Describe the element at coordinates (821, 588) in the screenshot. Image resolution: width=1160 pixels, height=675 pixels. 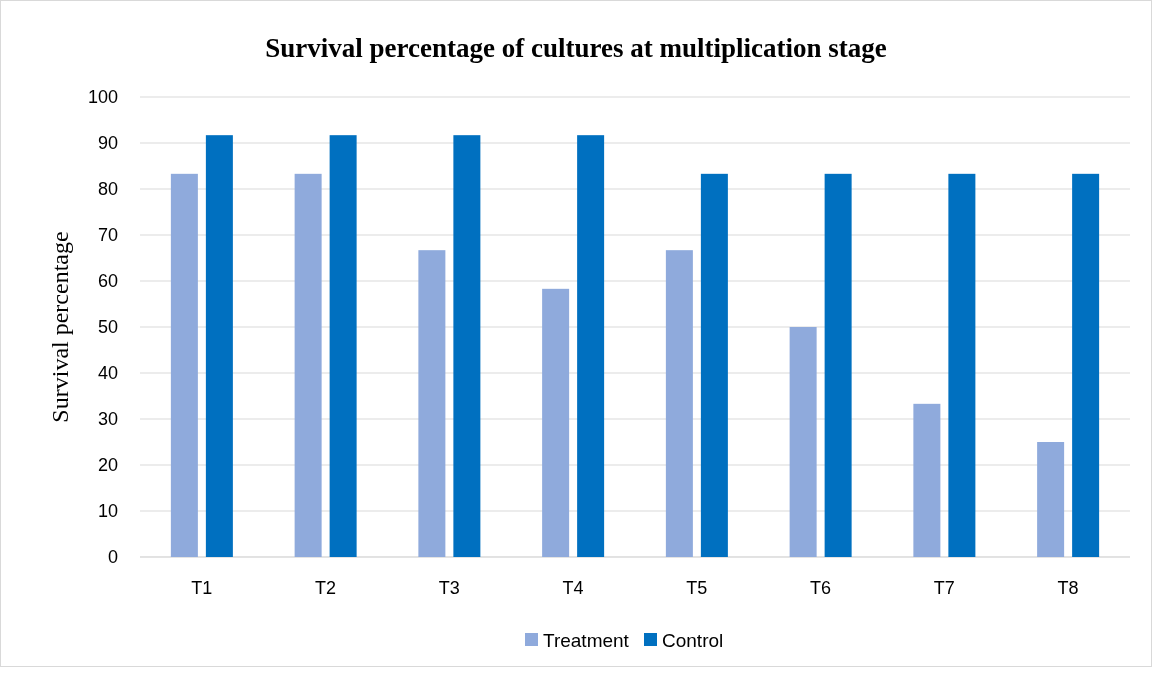
I see `x-tick-label: T6` at that location.